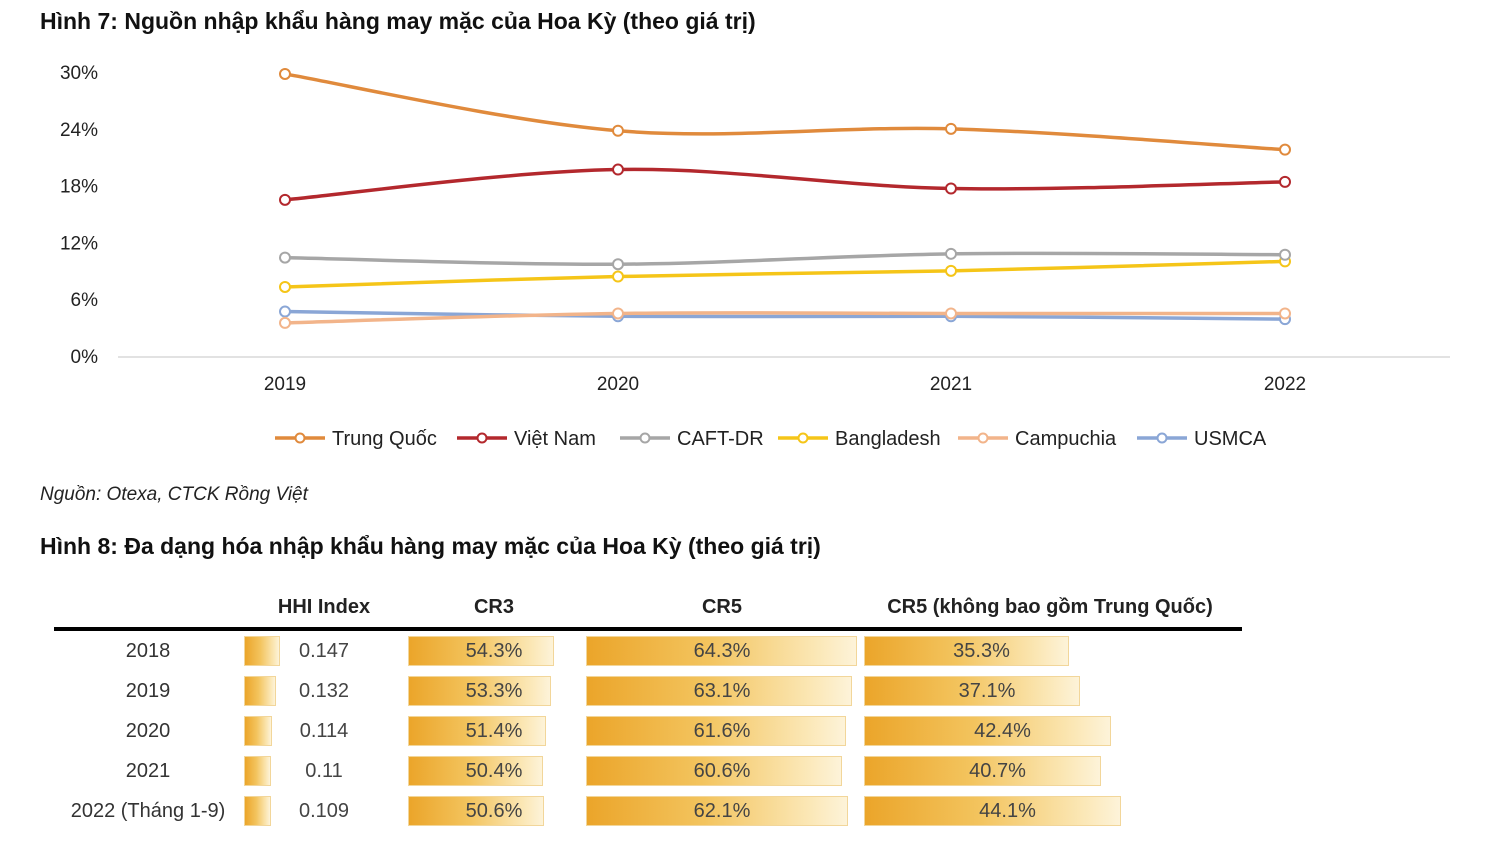  I want to click on y-tick-label: 0%, so click(85, 357).